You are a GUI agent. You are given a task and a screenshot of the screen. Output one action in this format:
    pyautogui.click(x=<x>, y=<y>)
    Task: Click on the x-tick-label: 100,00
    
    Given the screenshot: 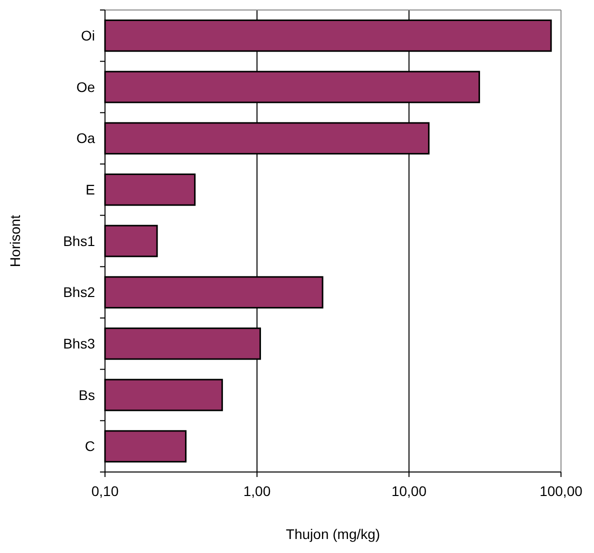 What is the action you would take?
    pyautogui.click(x=561, y=491)
    